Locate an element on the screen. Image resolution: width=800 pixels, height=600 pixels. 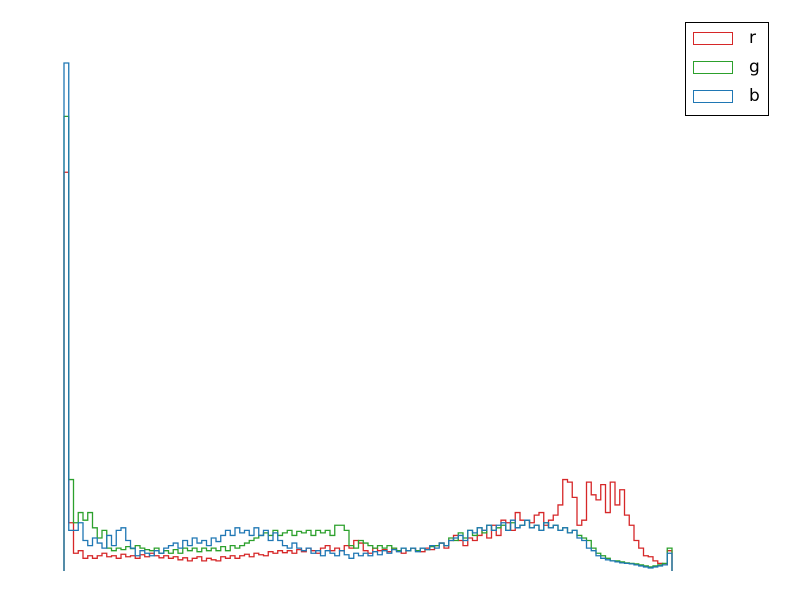
legend-swatch-g is located at coordinates (713, 67).